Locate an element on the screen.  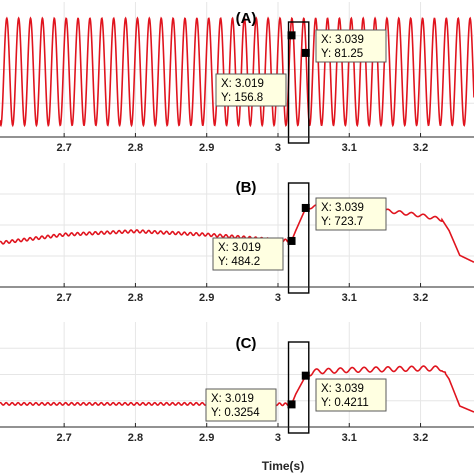
datatip-y: Y: 0.4211 is located at coordinates (345, 403).